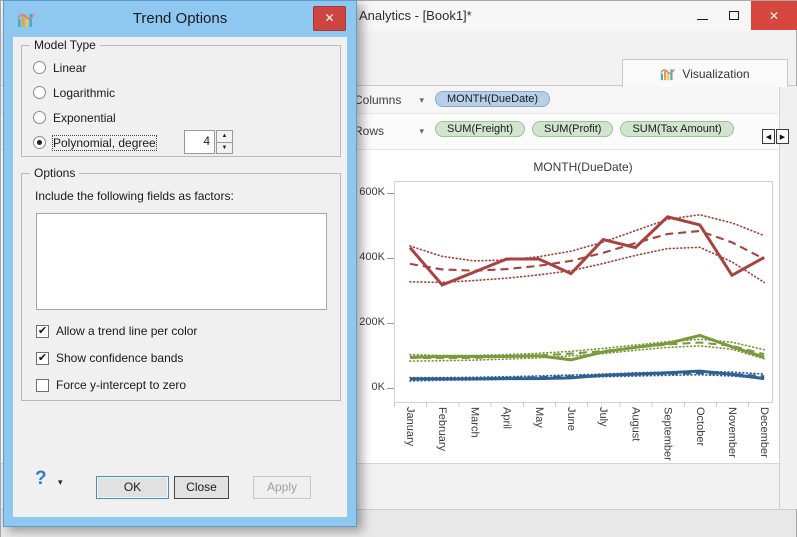 The image size is (797, 537). I want to click on radio-logarithmic: Logarithmic, so click(181, 92).